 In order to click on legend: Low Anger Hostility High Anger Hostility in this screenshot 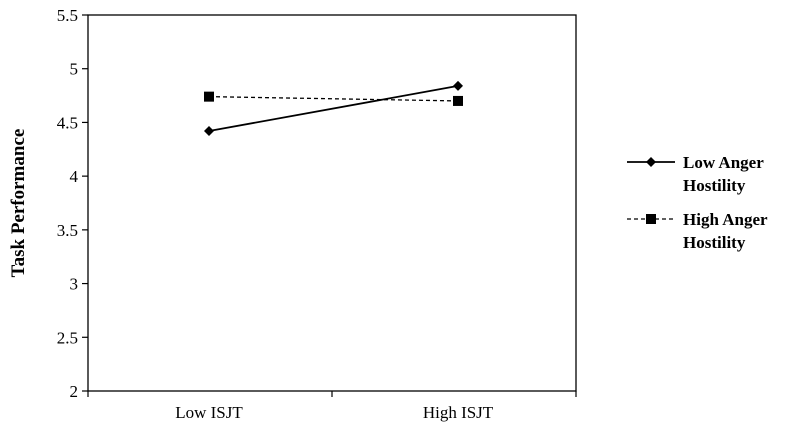, I will do `click(697, 202)`.